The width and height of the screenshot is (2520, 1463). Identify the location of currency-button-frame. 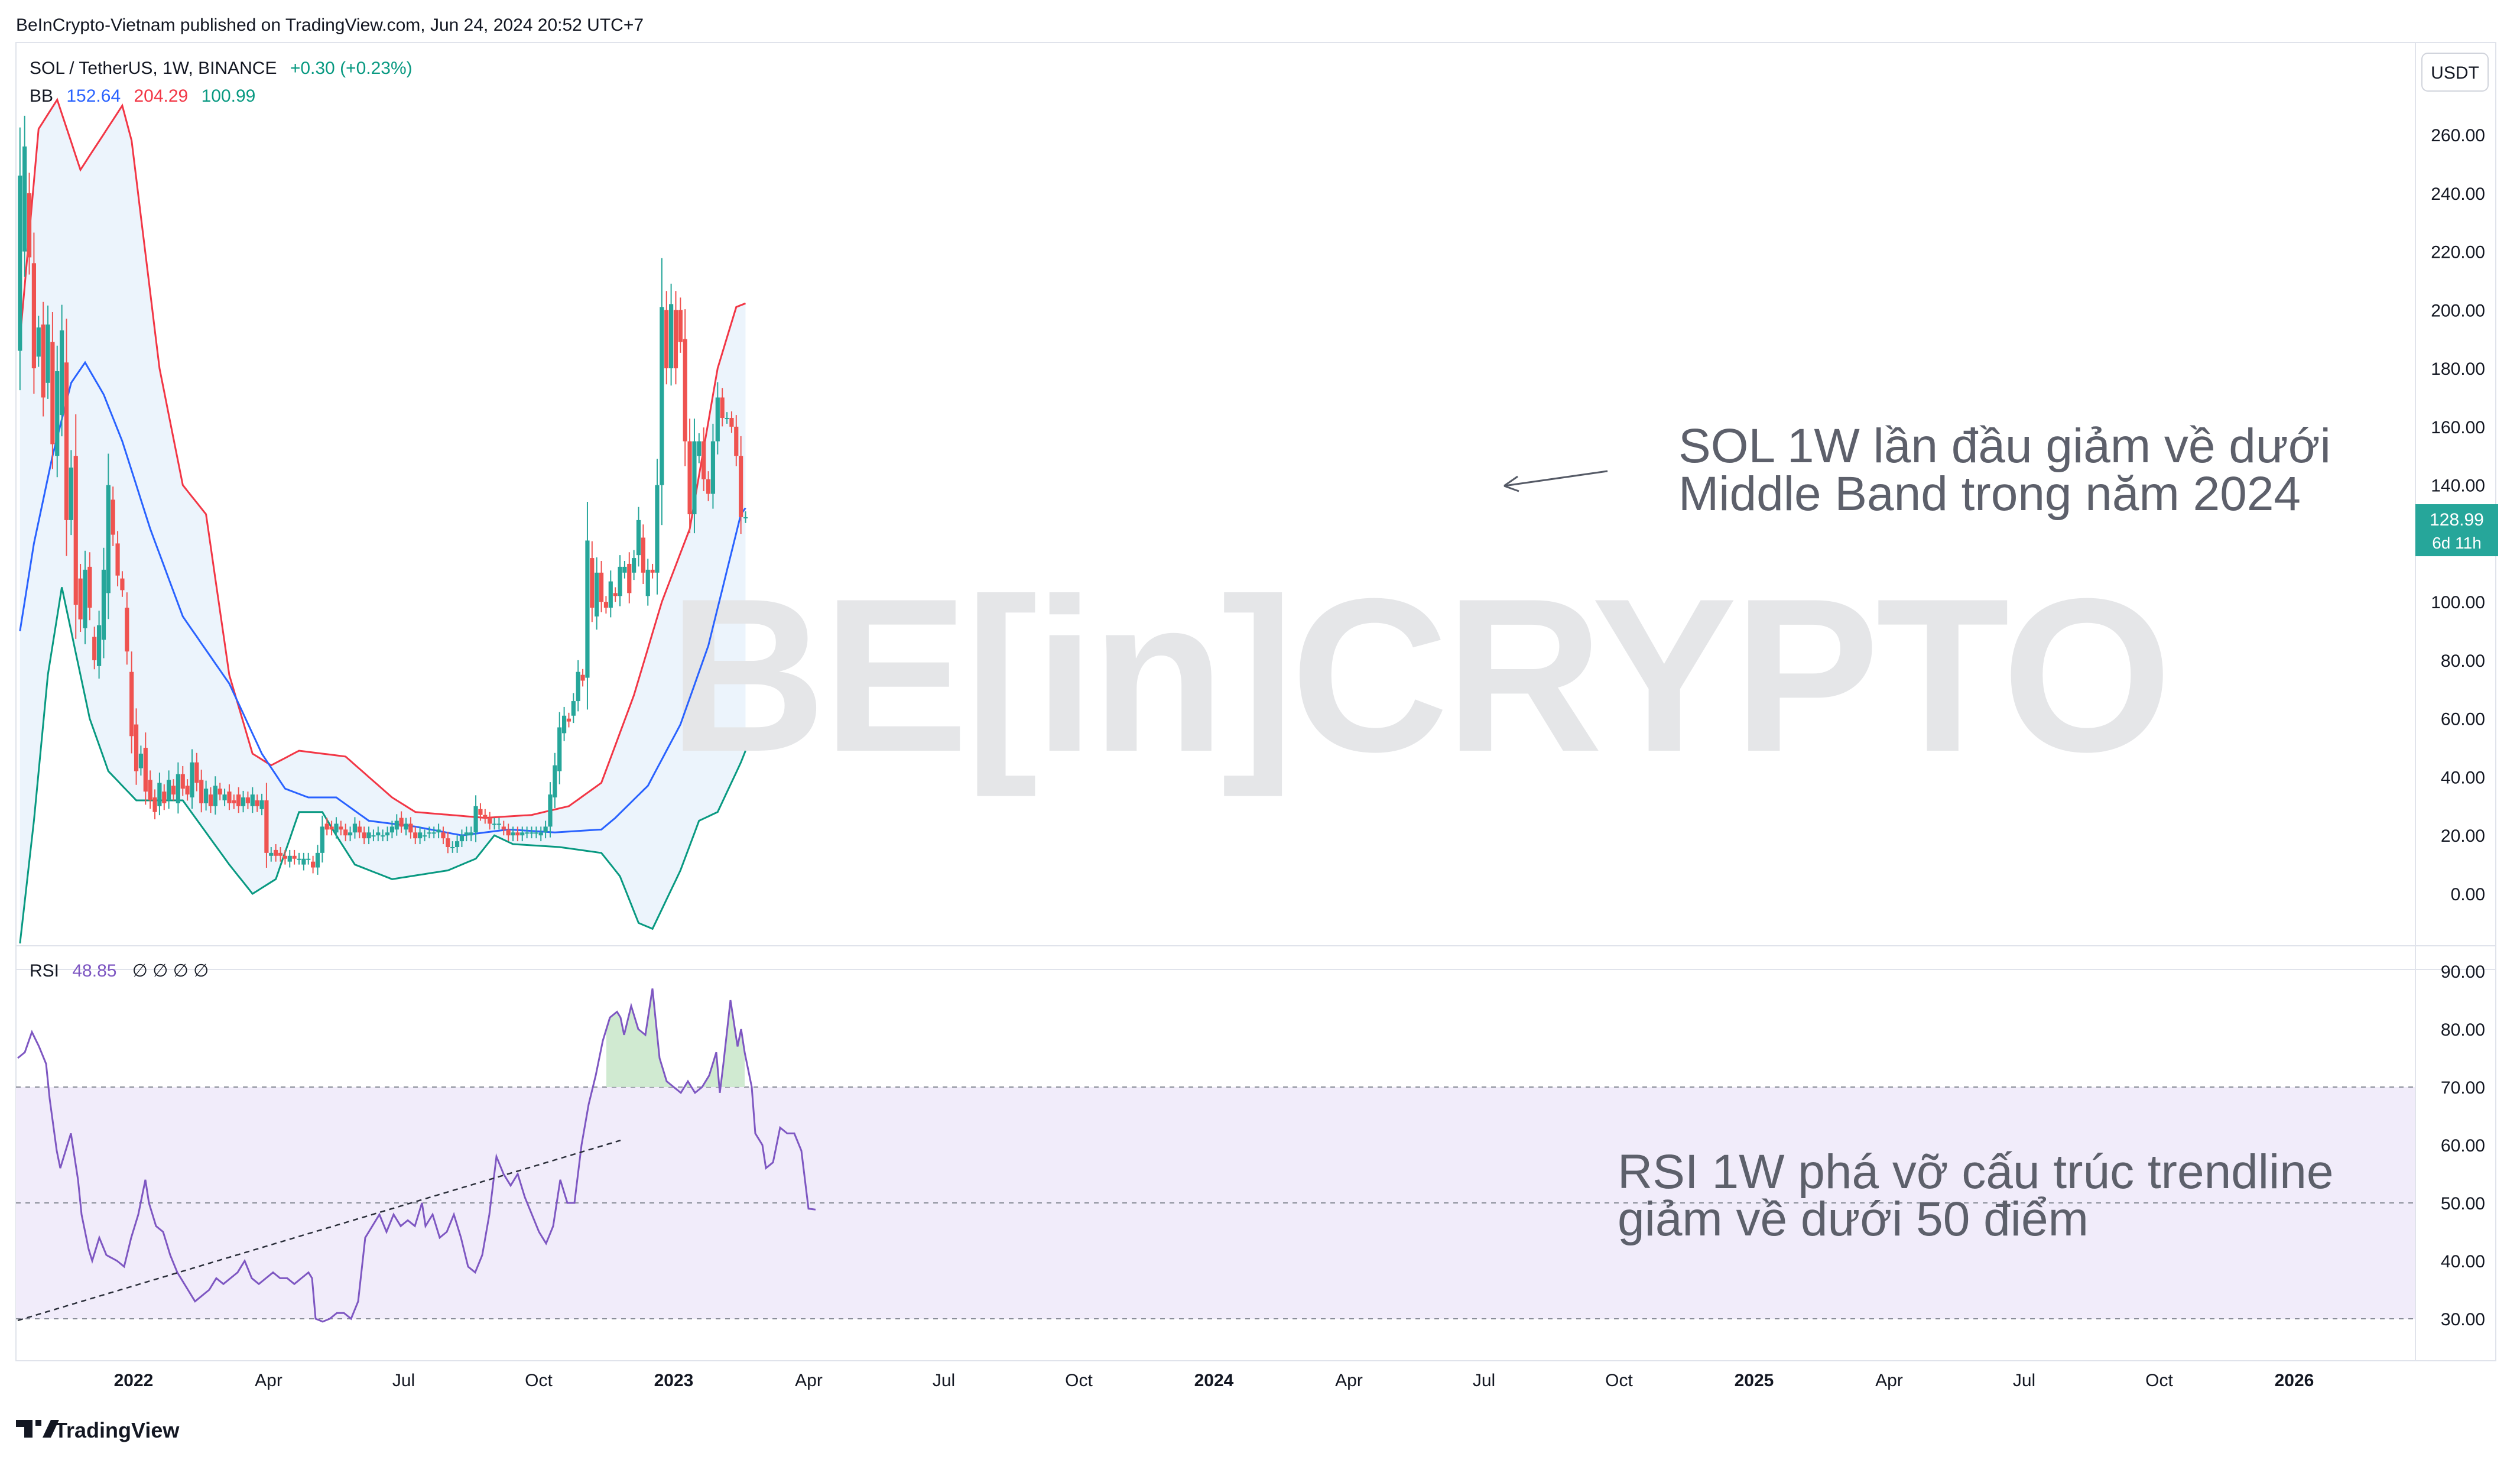
(2455, 72).